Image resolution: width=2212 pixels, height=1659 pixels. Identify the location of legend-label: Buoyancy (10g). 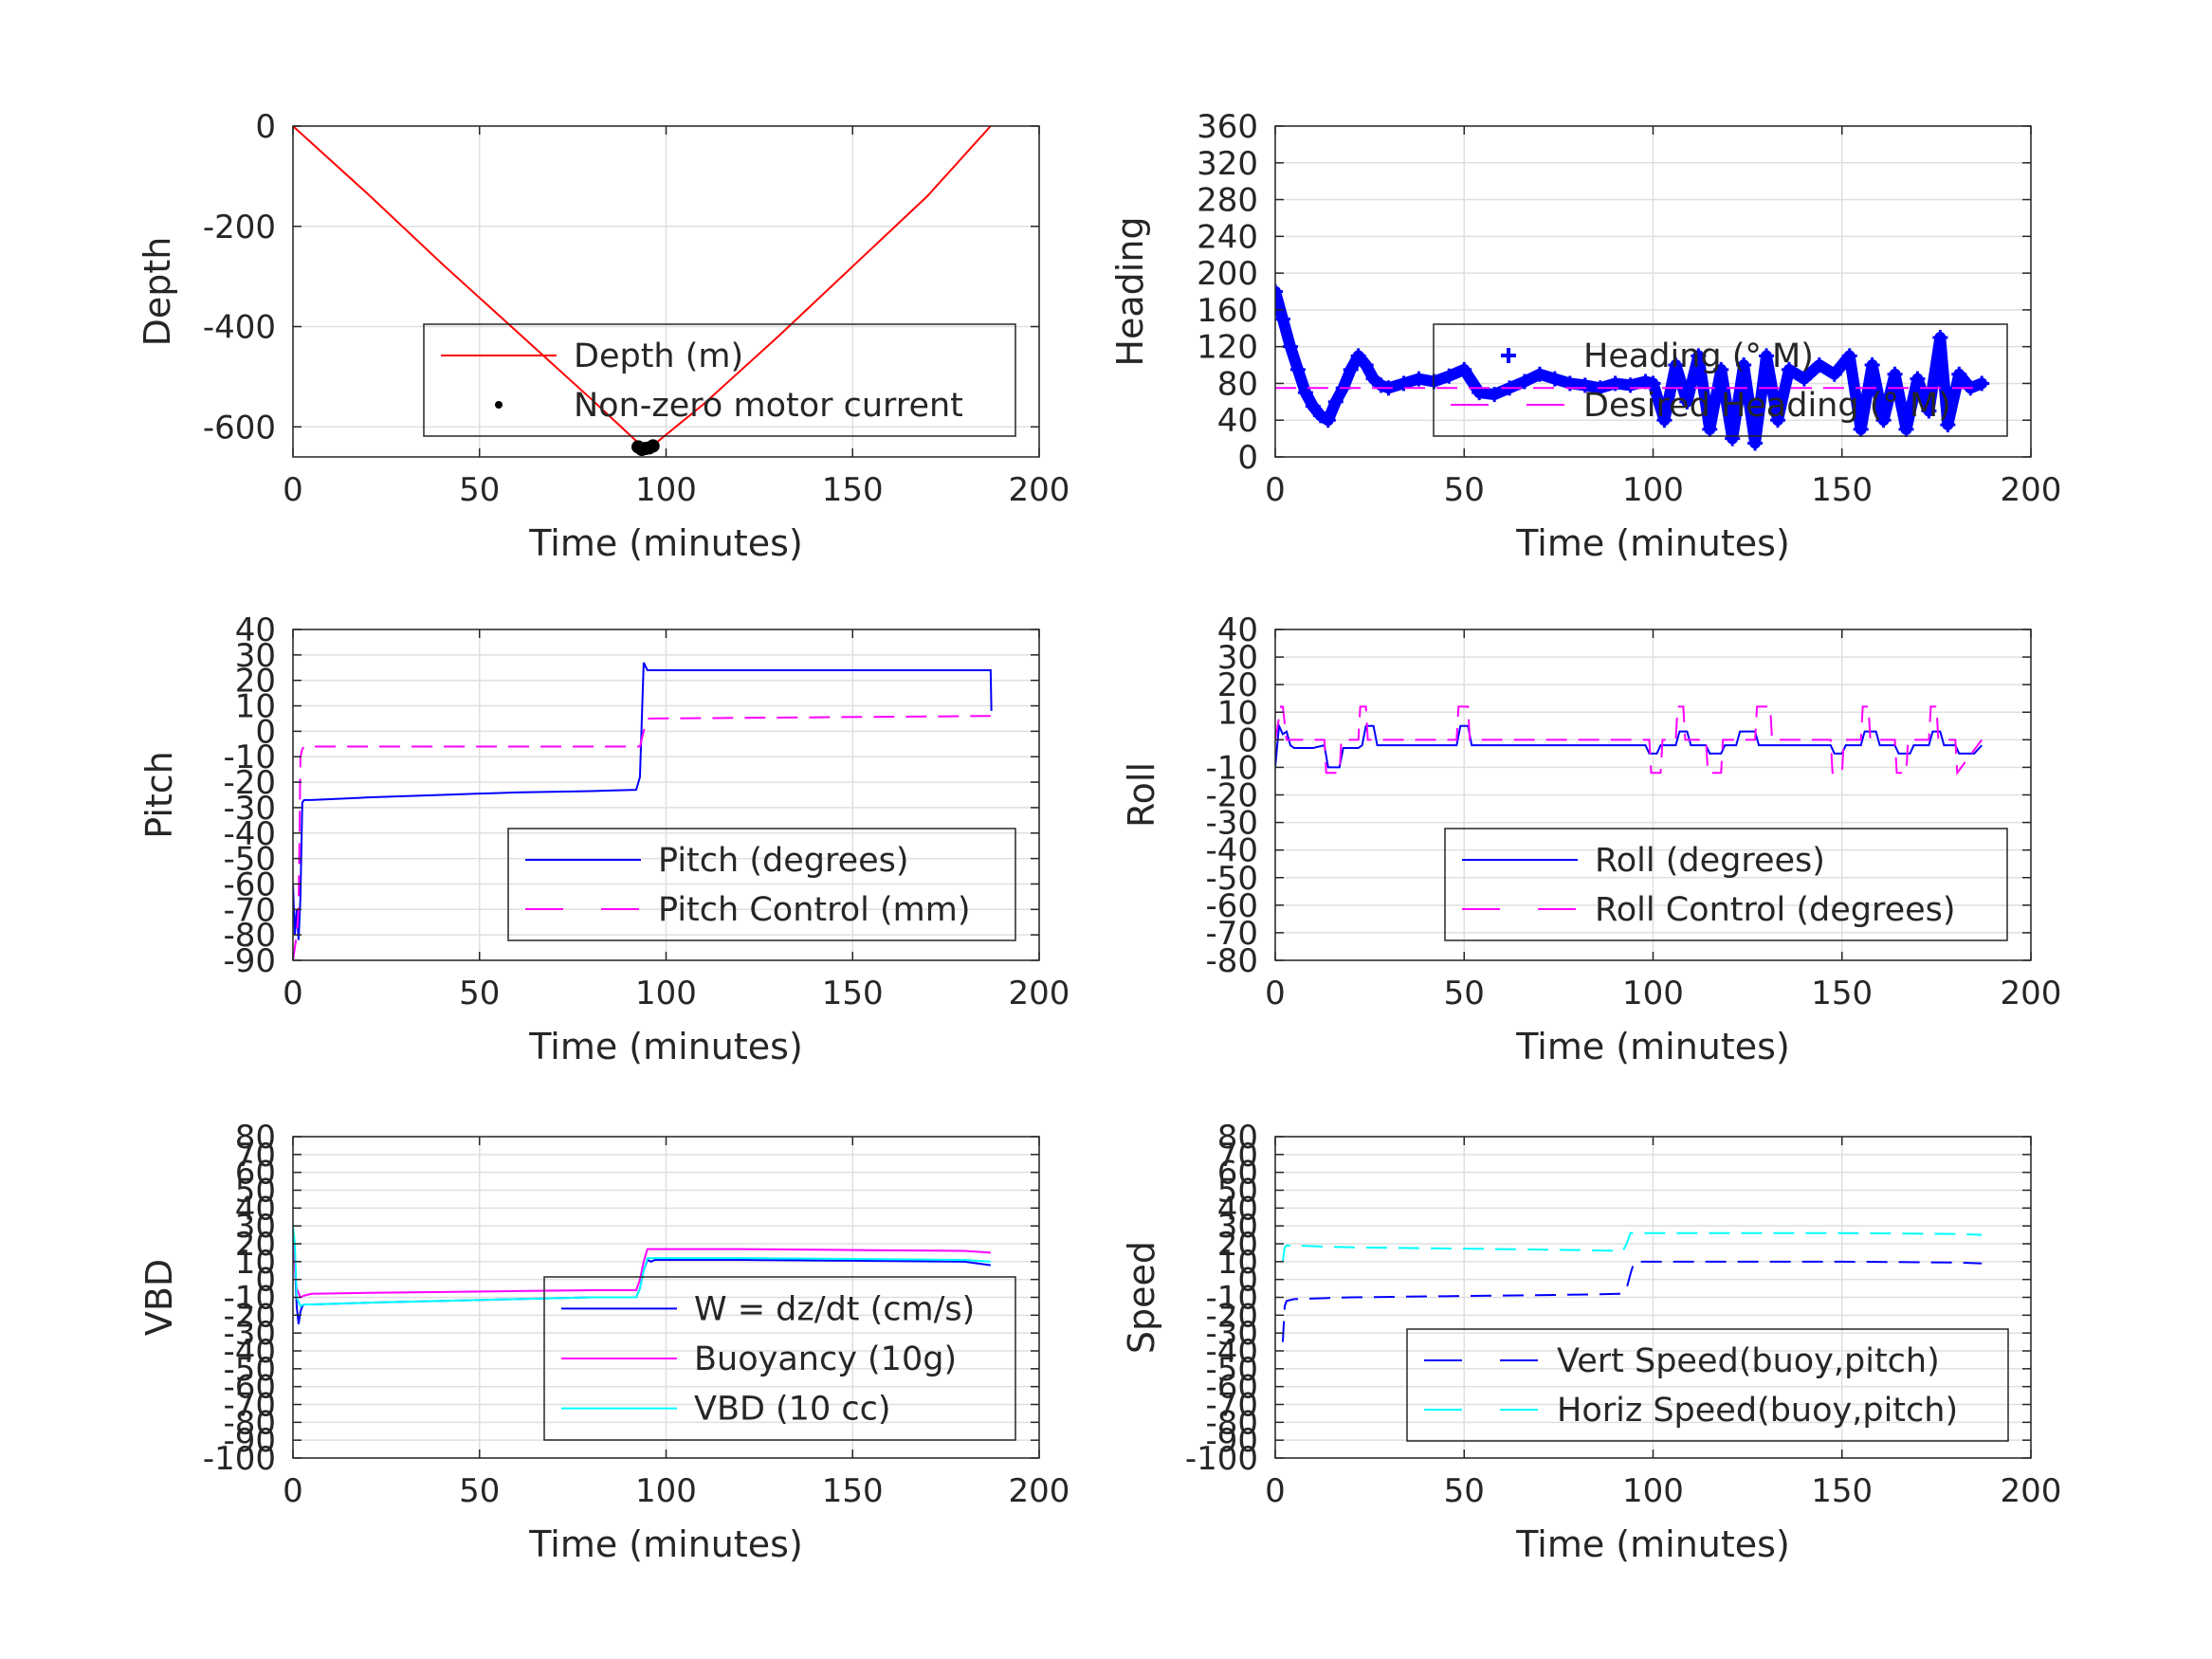
(825, 1359).